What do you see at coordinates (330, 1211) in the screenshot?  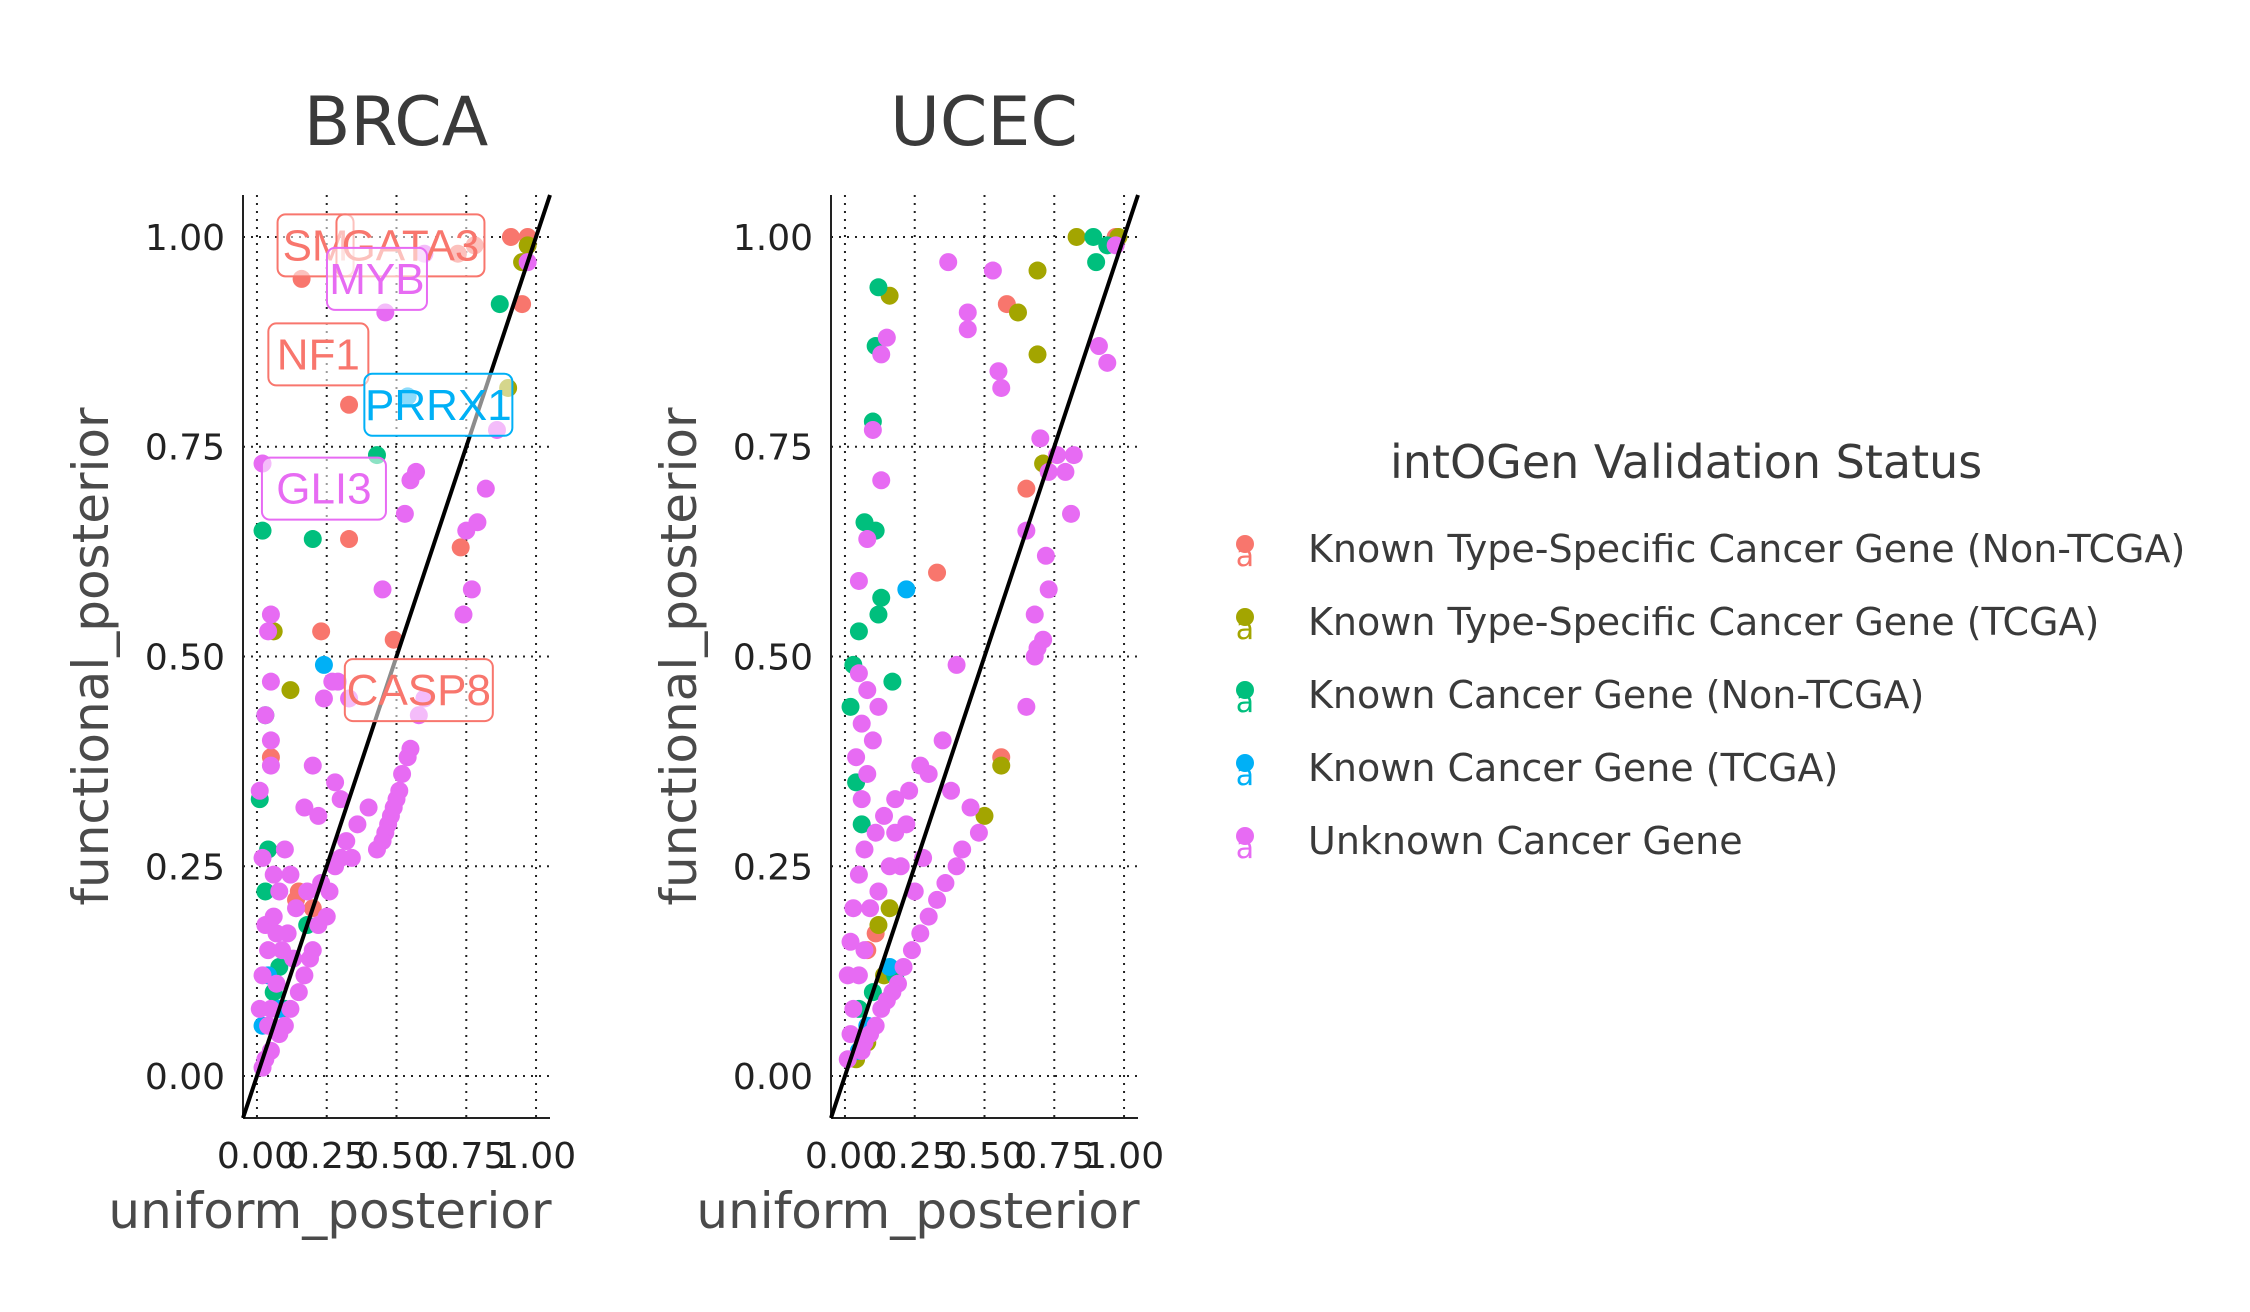 I see `x-axis-title: uniform_posterior` at bounding box center [330, 1211].